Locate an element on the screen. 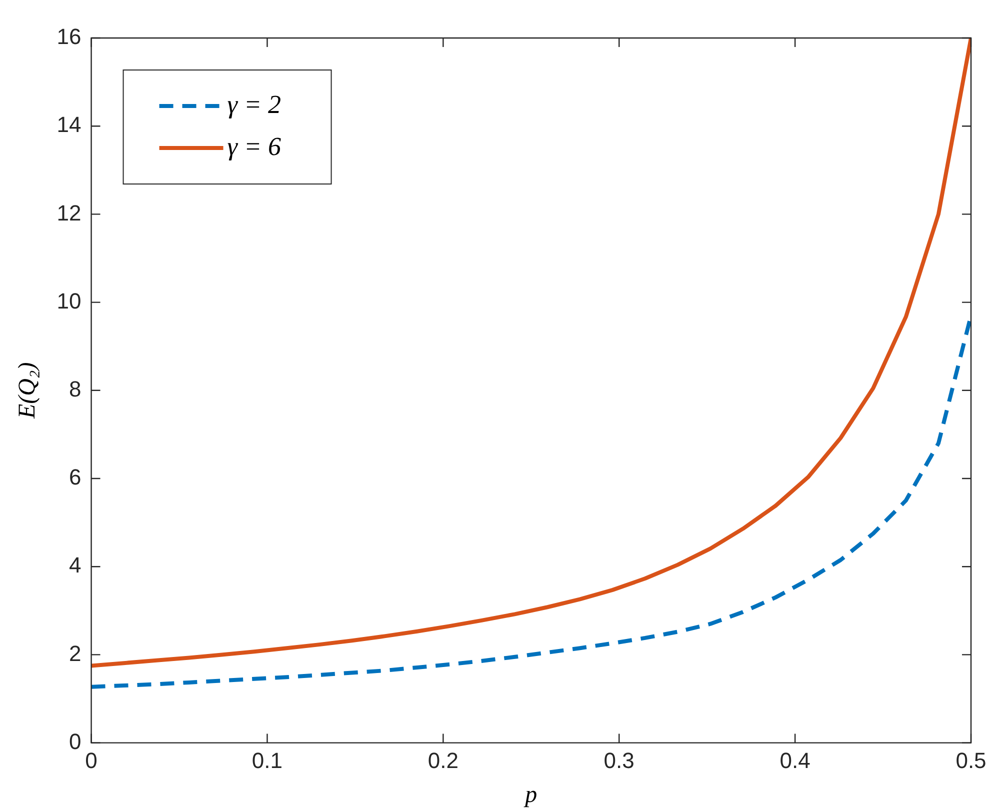 Image resolution: width=993 pixels, height=810 pixels. y-axis-title: E(Q₂) is located at coordinates (27, 391).